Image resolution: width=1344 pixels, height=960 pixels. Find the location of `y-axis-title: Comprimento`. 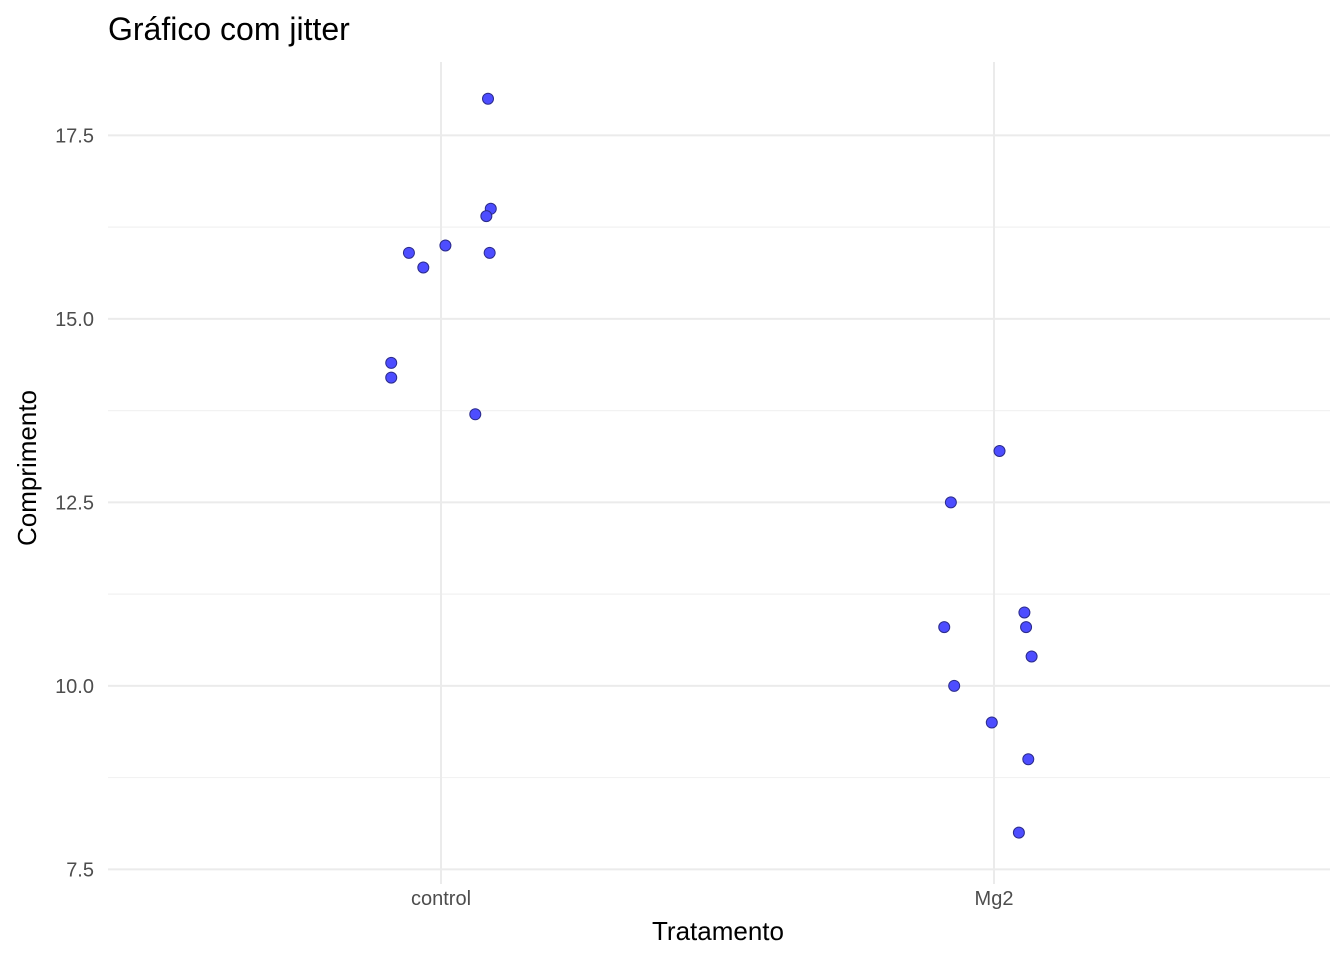

y-axis-title: Comprimento is located at coordinates (27, 468).